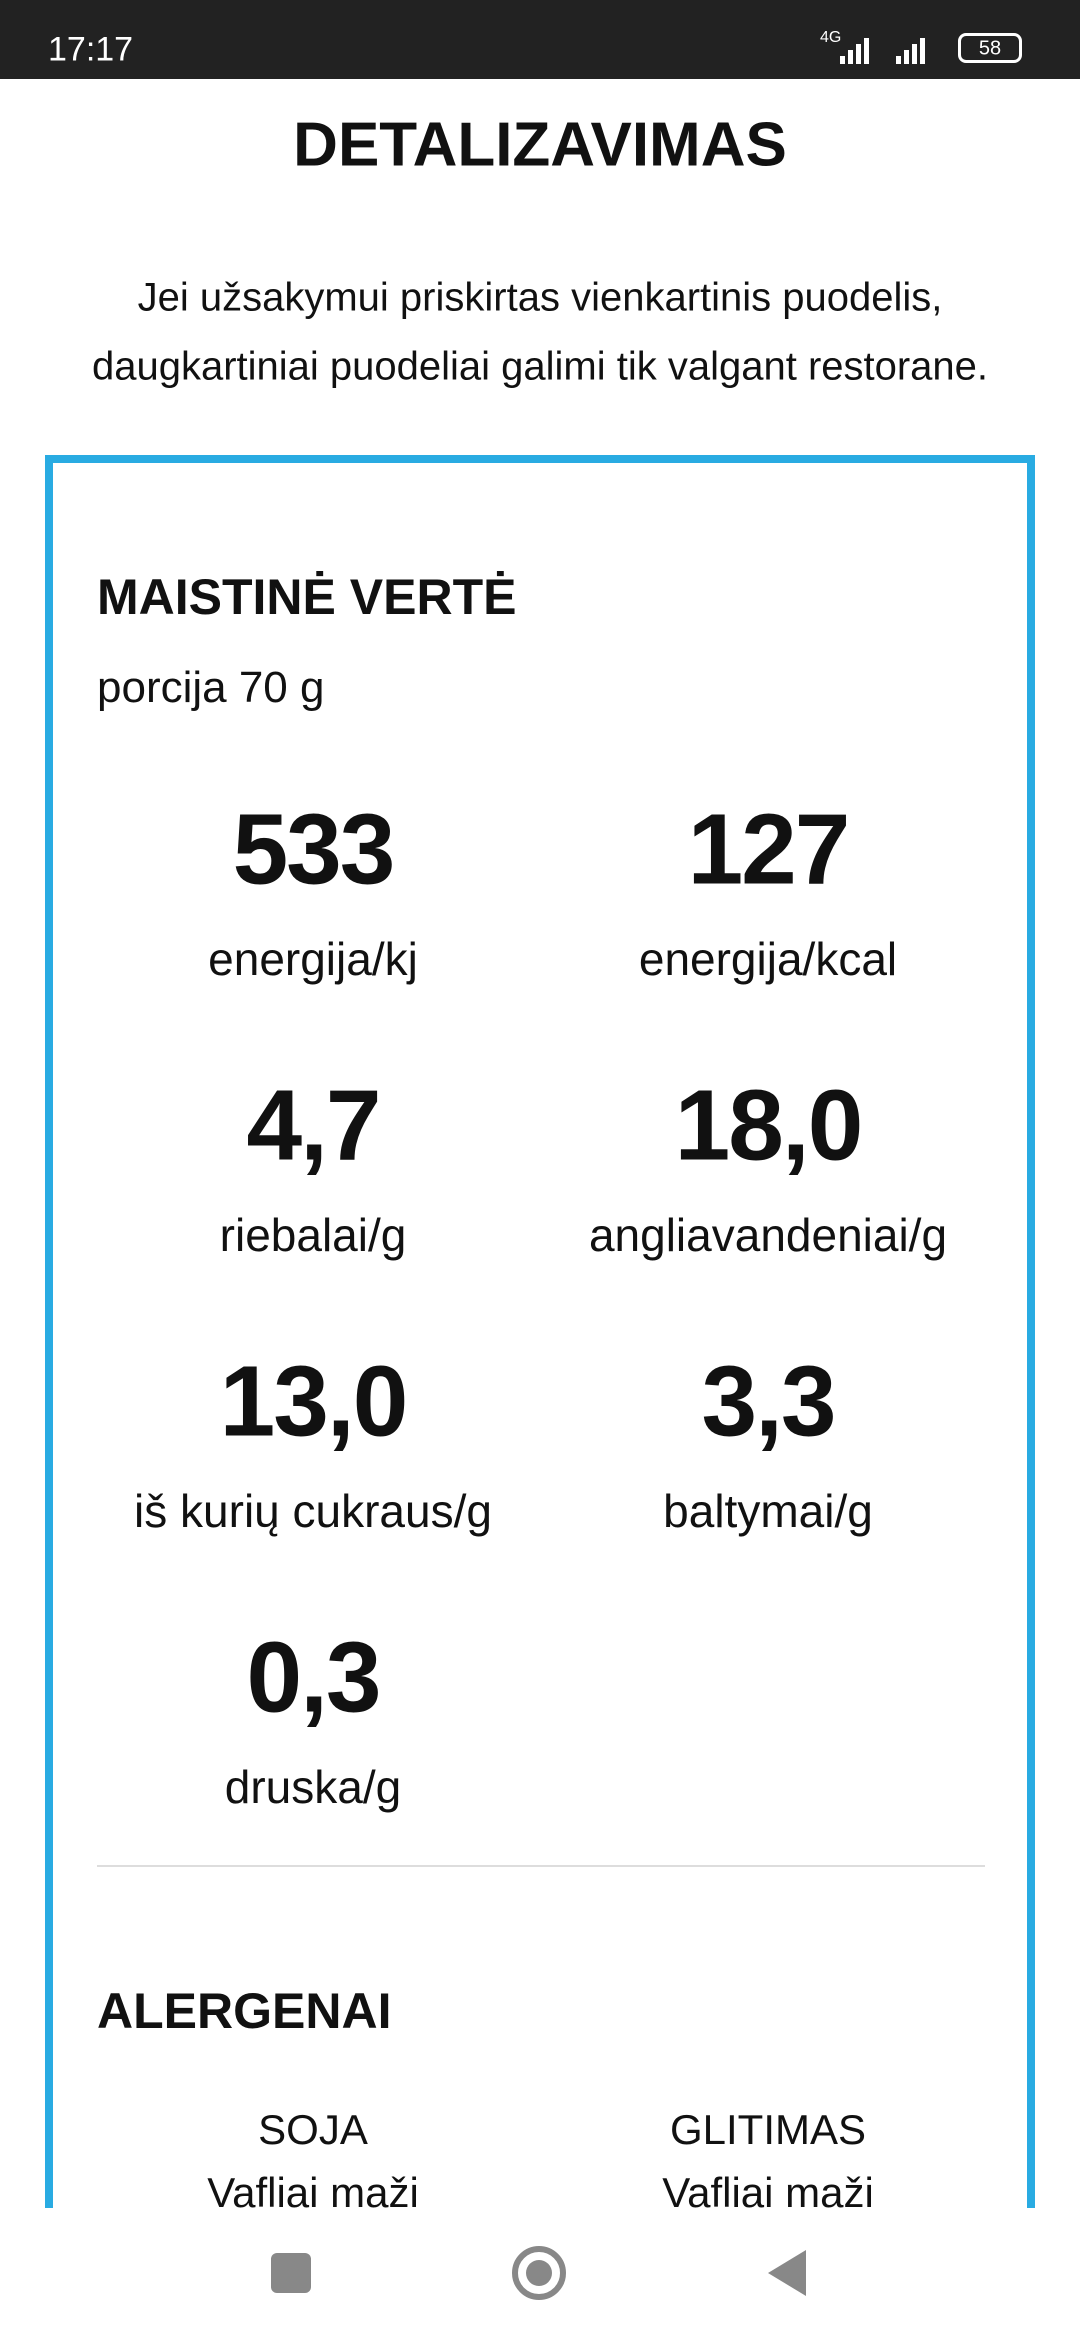 The height and width of the screenshot is (2345, 1080). I want to click on nutrient-label: energija/kj, so click(313, 959).